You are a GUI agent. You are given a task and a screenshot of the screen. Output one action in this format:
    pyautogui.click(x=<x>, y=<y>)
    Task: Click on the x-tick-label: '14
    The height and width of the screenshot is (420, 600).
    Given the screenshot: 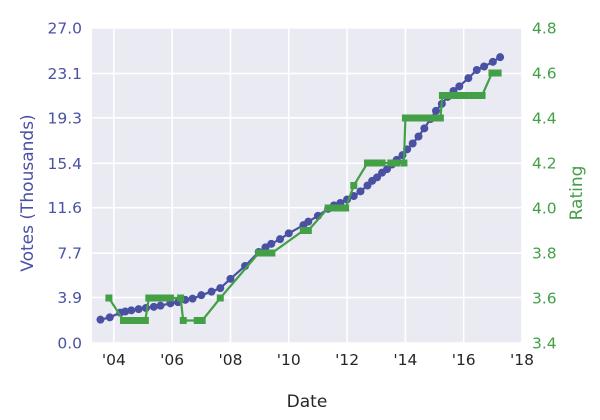 What is the action you would take?
    pyautogui.click(x=405, y=360)
    